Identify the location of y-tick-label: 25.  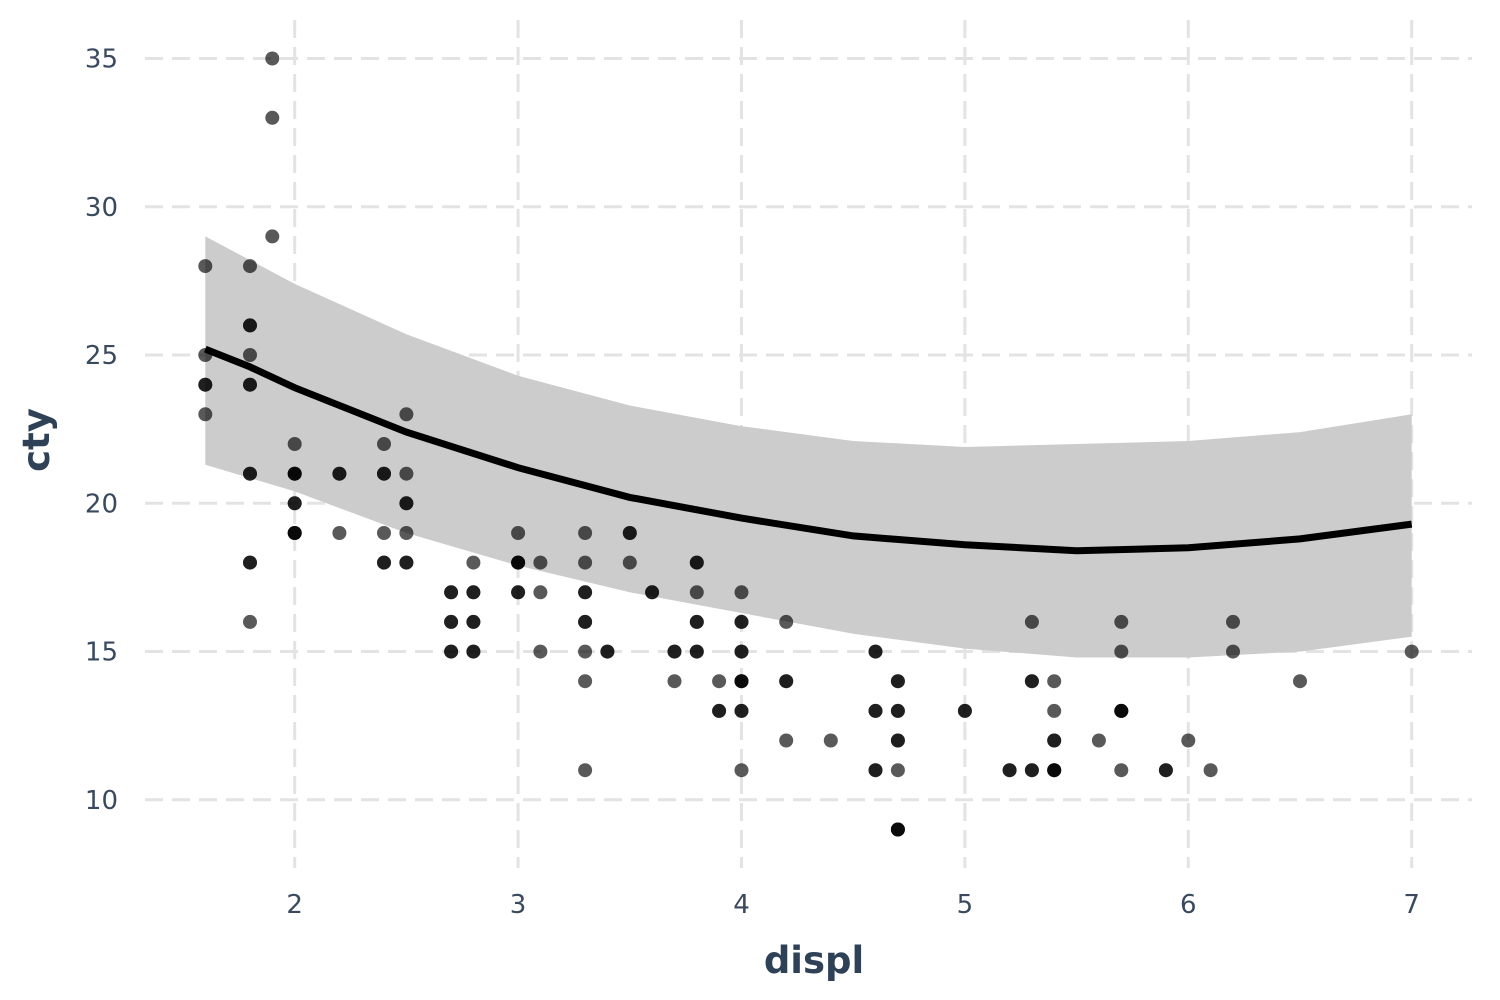
(101, 356).